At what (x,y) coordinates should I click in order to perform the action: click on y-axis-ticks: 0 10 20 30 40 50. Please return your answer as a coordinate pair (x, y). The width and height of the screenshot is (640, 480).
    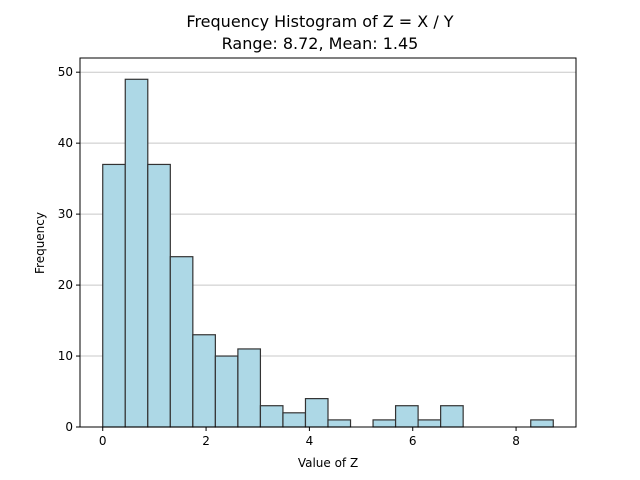
    Looking at the image, I should click on (69, 249).